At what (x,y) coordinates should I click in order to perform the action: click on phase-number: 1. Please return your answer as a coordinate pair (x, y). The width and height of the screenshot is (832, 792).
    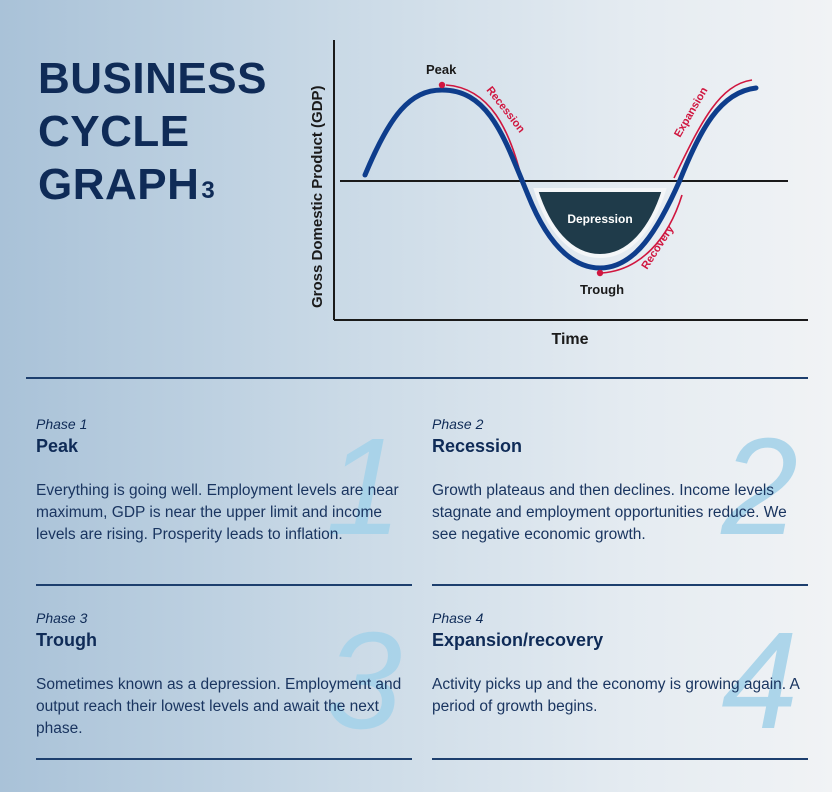
    Looking at the image, I should click on (363, 487).